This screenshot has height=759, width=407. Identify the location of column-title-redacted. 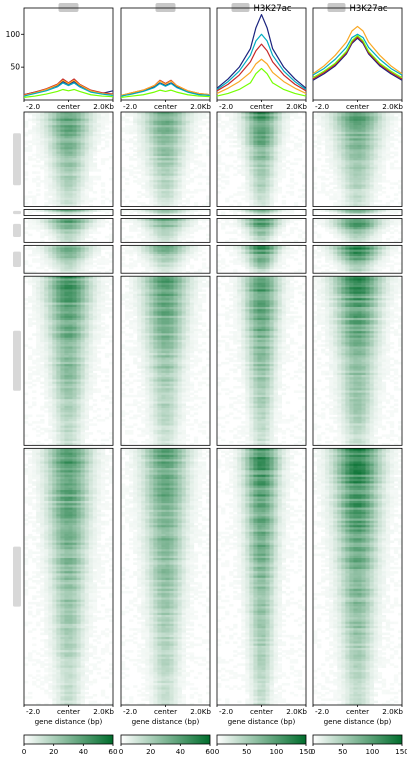
(336, 7).